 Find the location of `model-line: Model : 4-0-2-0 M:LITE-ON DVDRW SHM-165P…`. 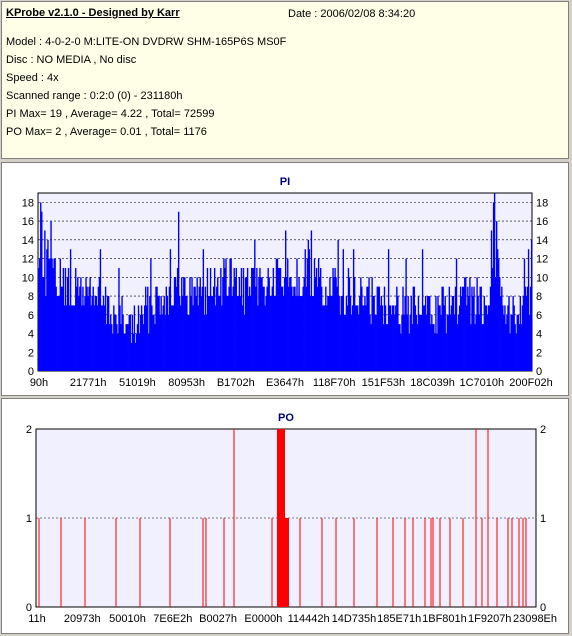

model-line: Model : 4-0-2-0 M:LITE-ON DVDRW SHM-165P… is located at coordinates (146, 42).